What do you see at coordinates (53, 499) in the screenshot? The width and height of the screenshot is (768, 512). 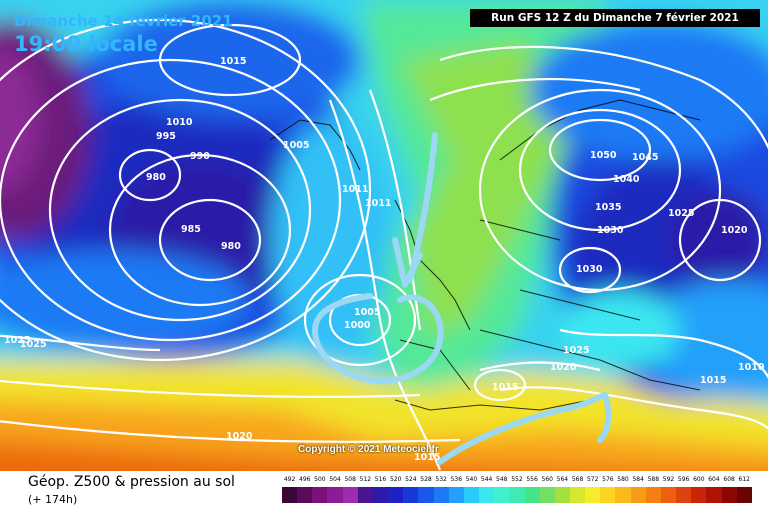 I see `forecast-lead: (+ 174h)` at bounding box center [53, 499].